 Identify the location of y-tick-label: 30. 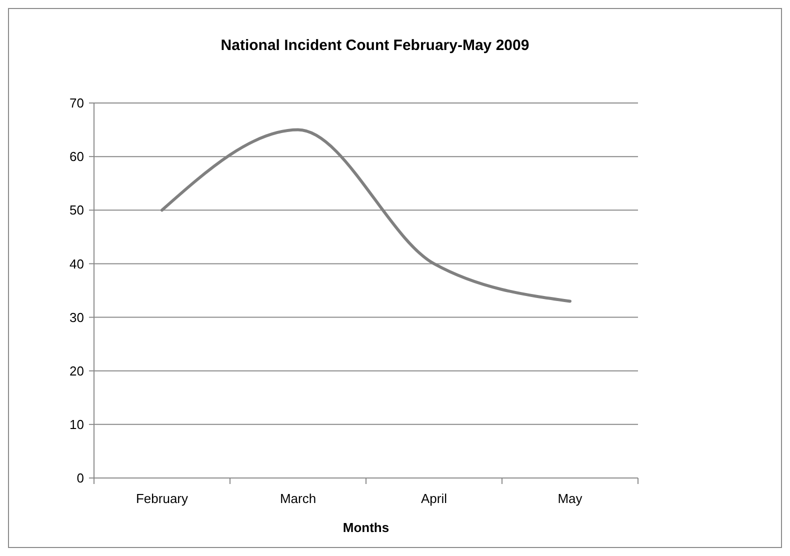
(77, 317).